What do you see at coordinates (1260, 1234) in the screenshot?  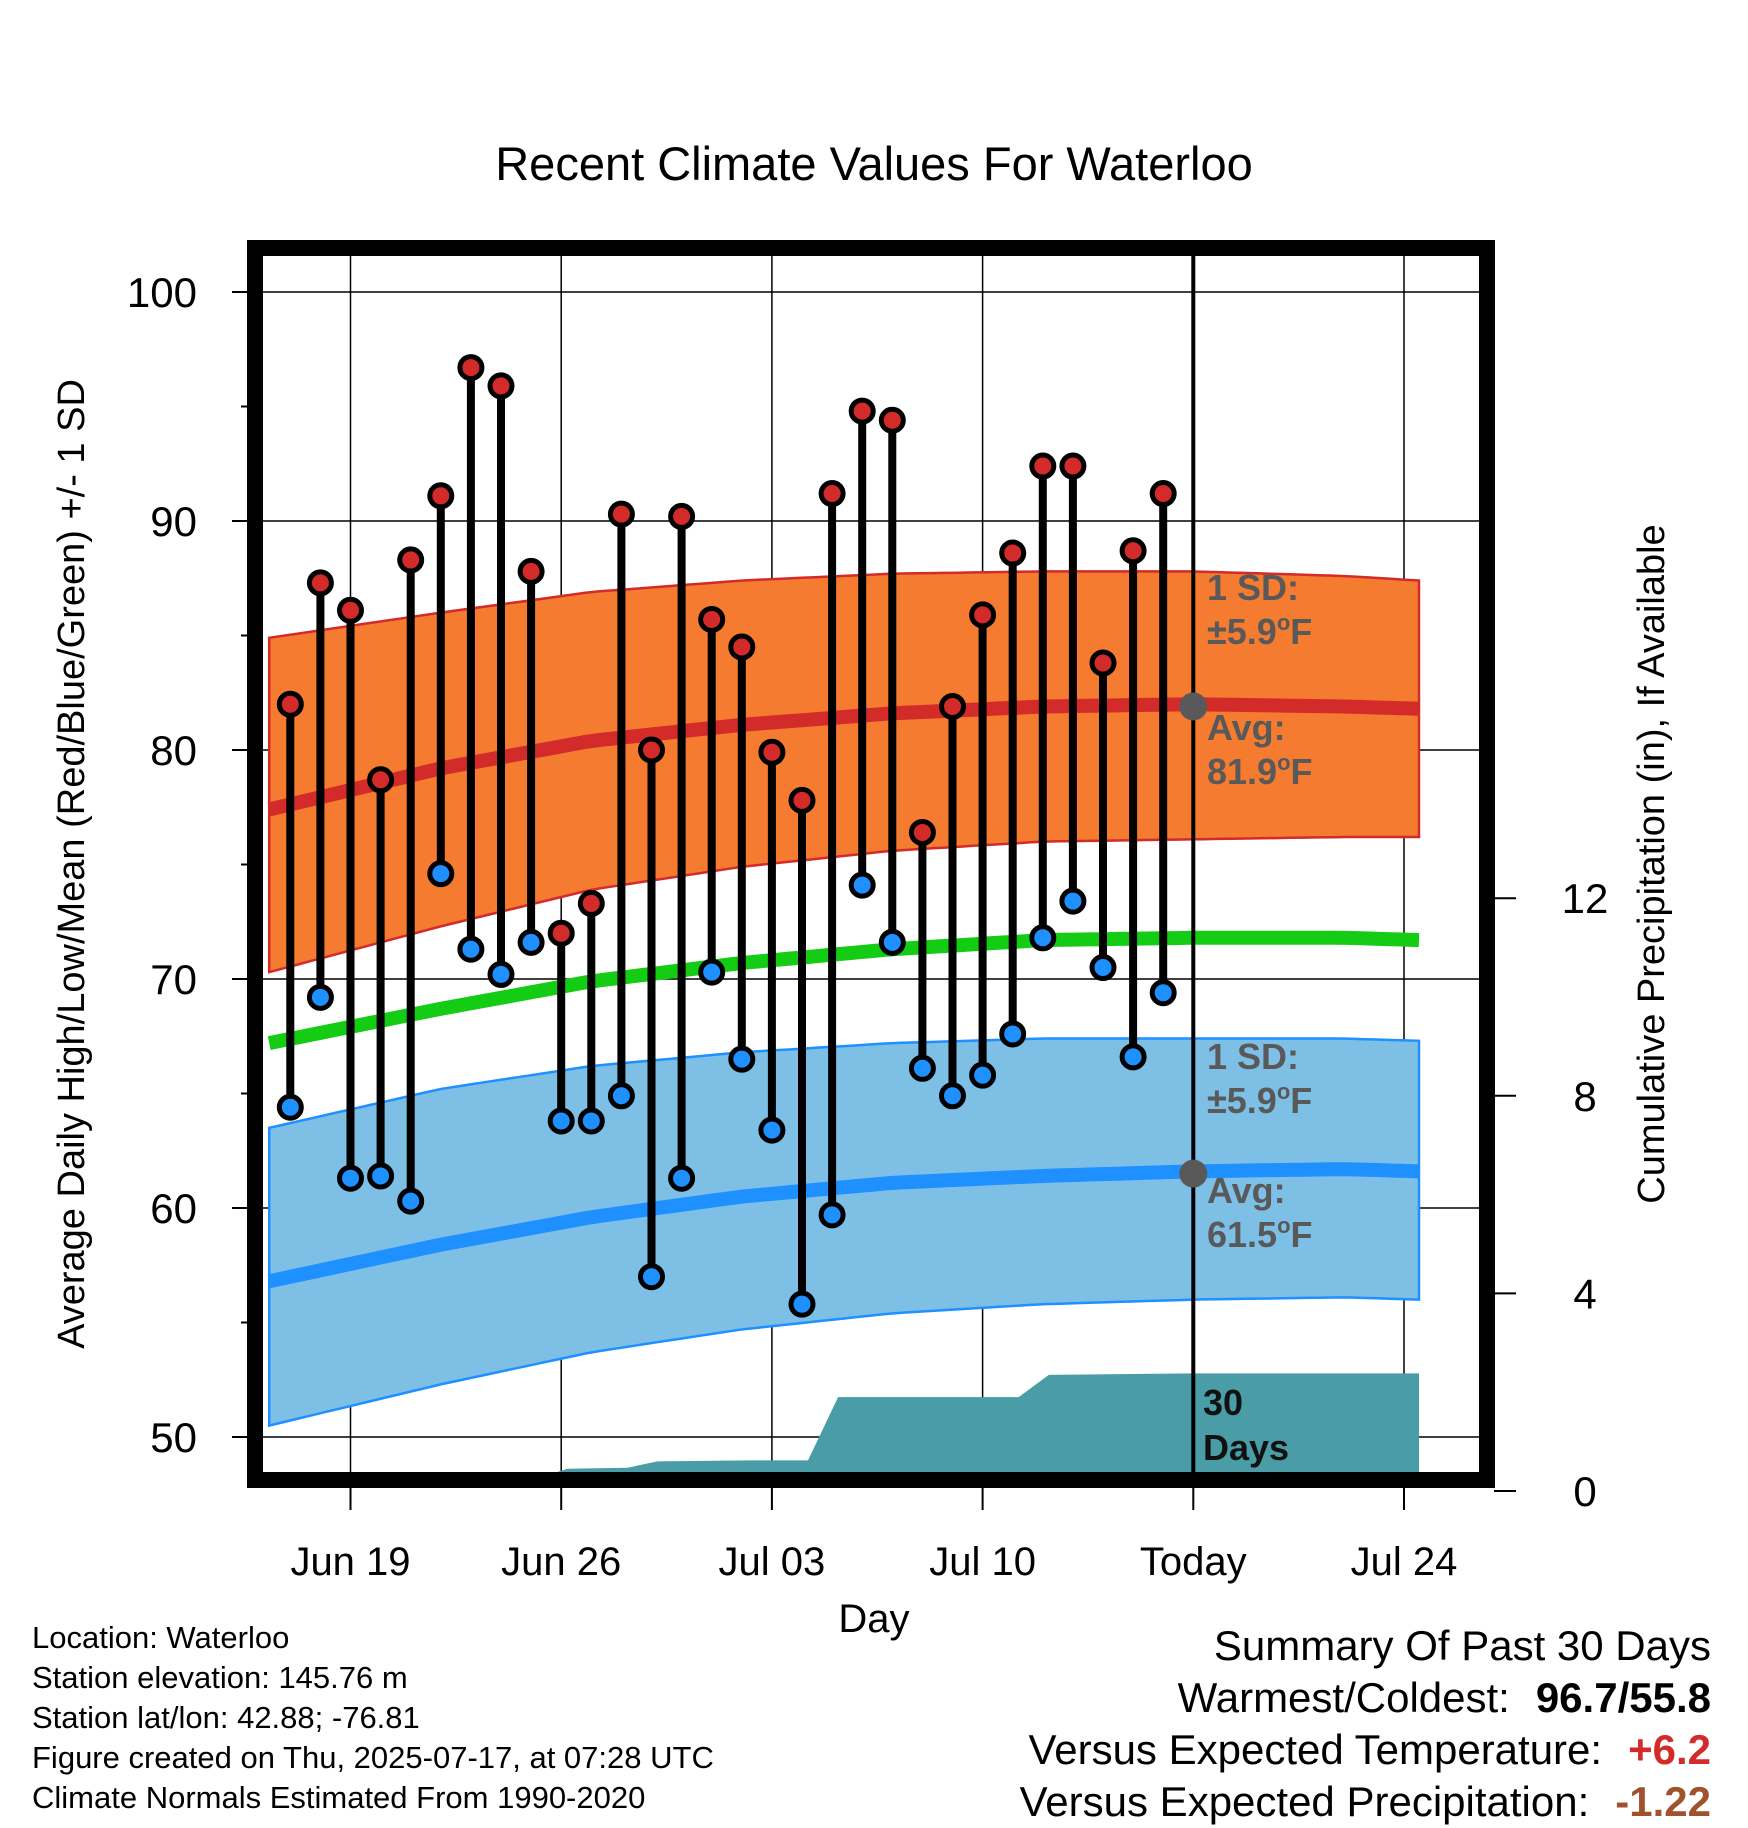 I see `low-avg-value: 61.5oF` at bounding box center [1260, 1234].